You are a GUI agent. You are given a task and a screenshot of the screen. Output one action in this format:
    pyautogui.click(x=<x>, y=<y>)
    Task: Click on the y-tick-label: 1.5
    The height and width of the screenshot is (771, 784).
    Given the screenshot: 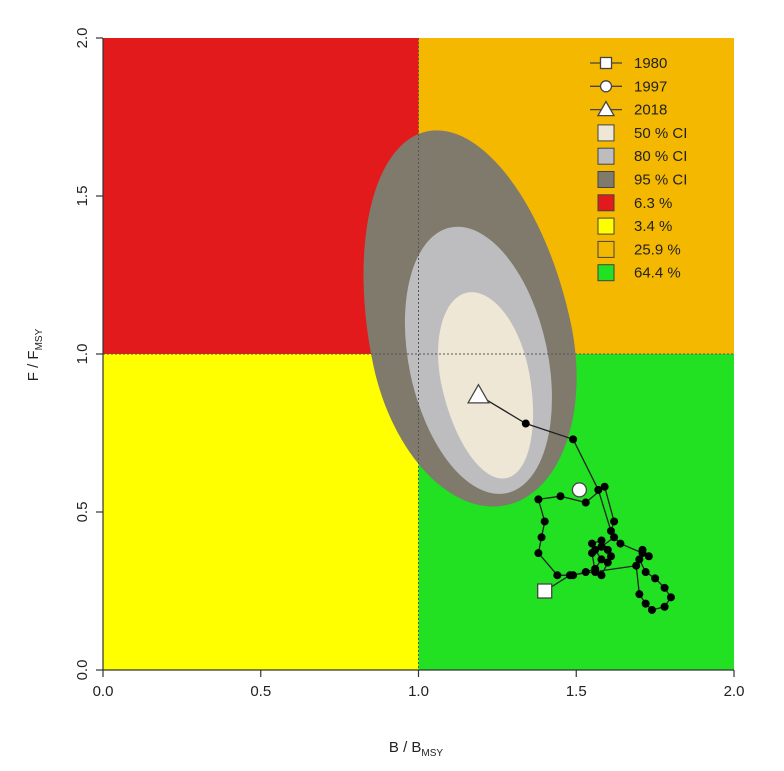 What is the action you would take?
    pyautogui.click(x=82, y=196)
    